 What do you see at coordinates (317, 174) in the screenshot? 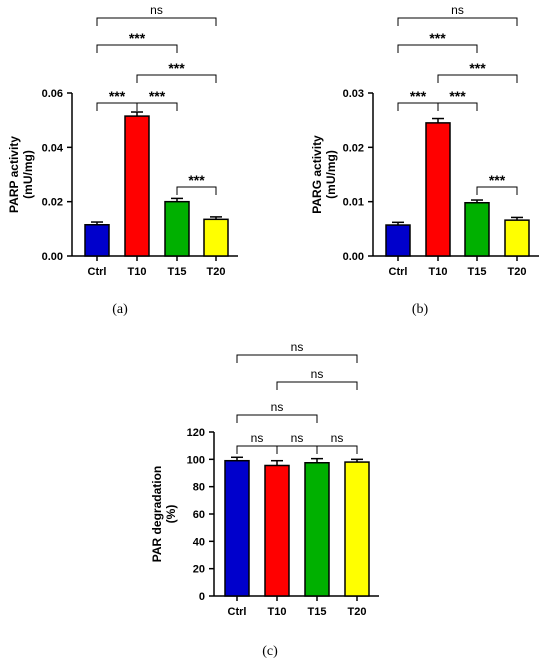
I see `y-axis-title-line: PARG activity` at bounding box center [317, 174].